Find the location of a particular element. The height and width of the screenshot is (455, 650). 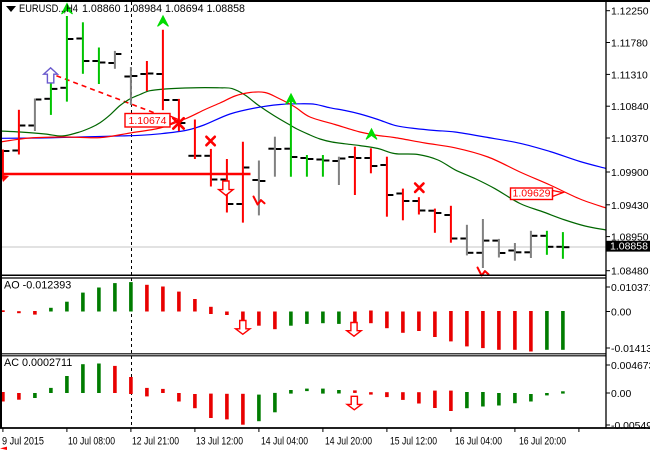

svg-text: AC 0.0002711 is located at coordinates (38, 363).